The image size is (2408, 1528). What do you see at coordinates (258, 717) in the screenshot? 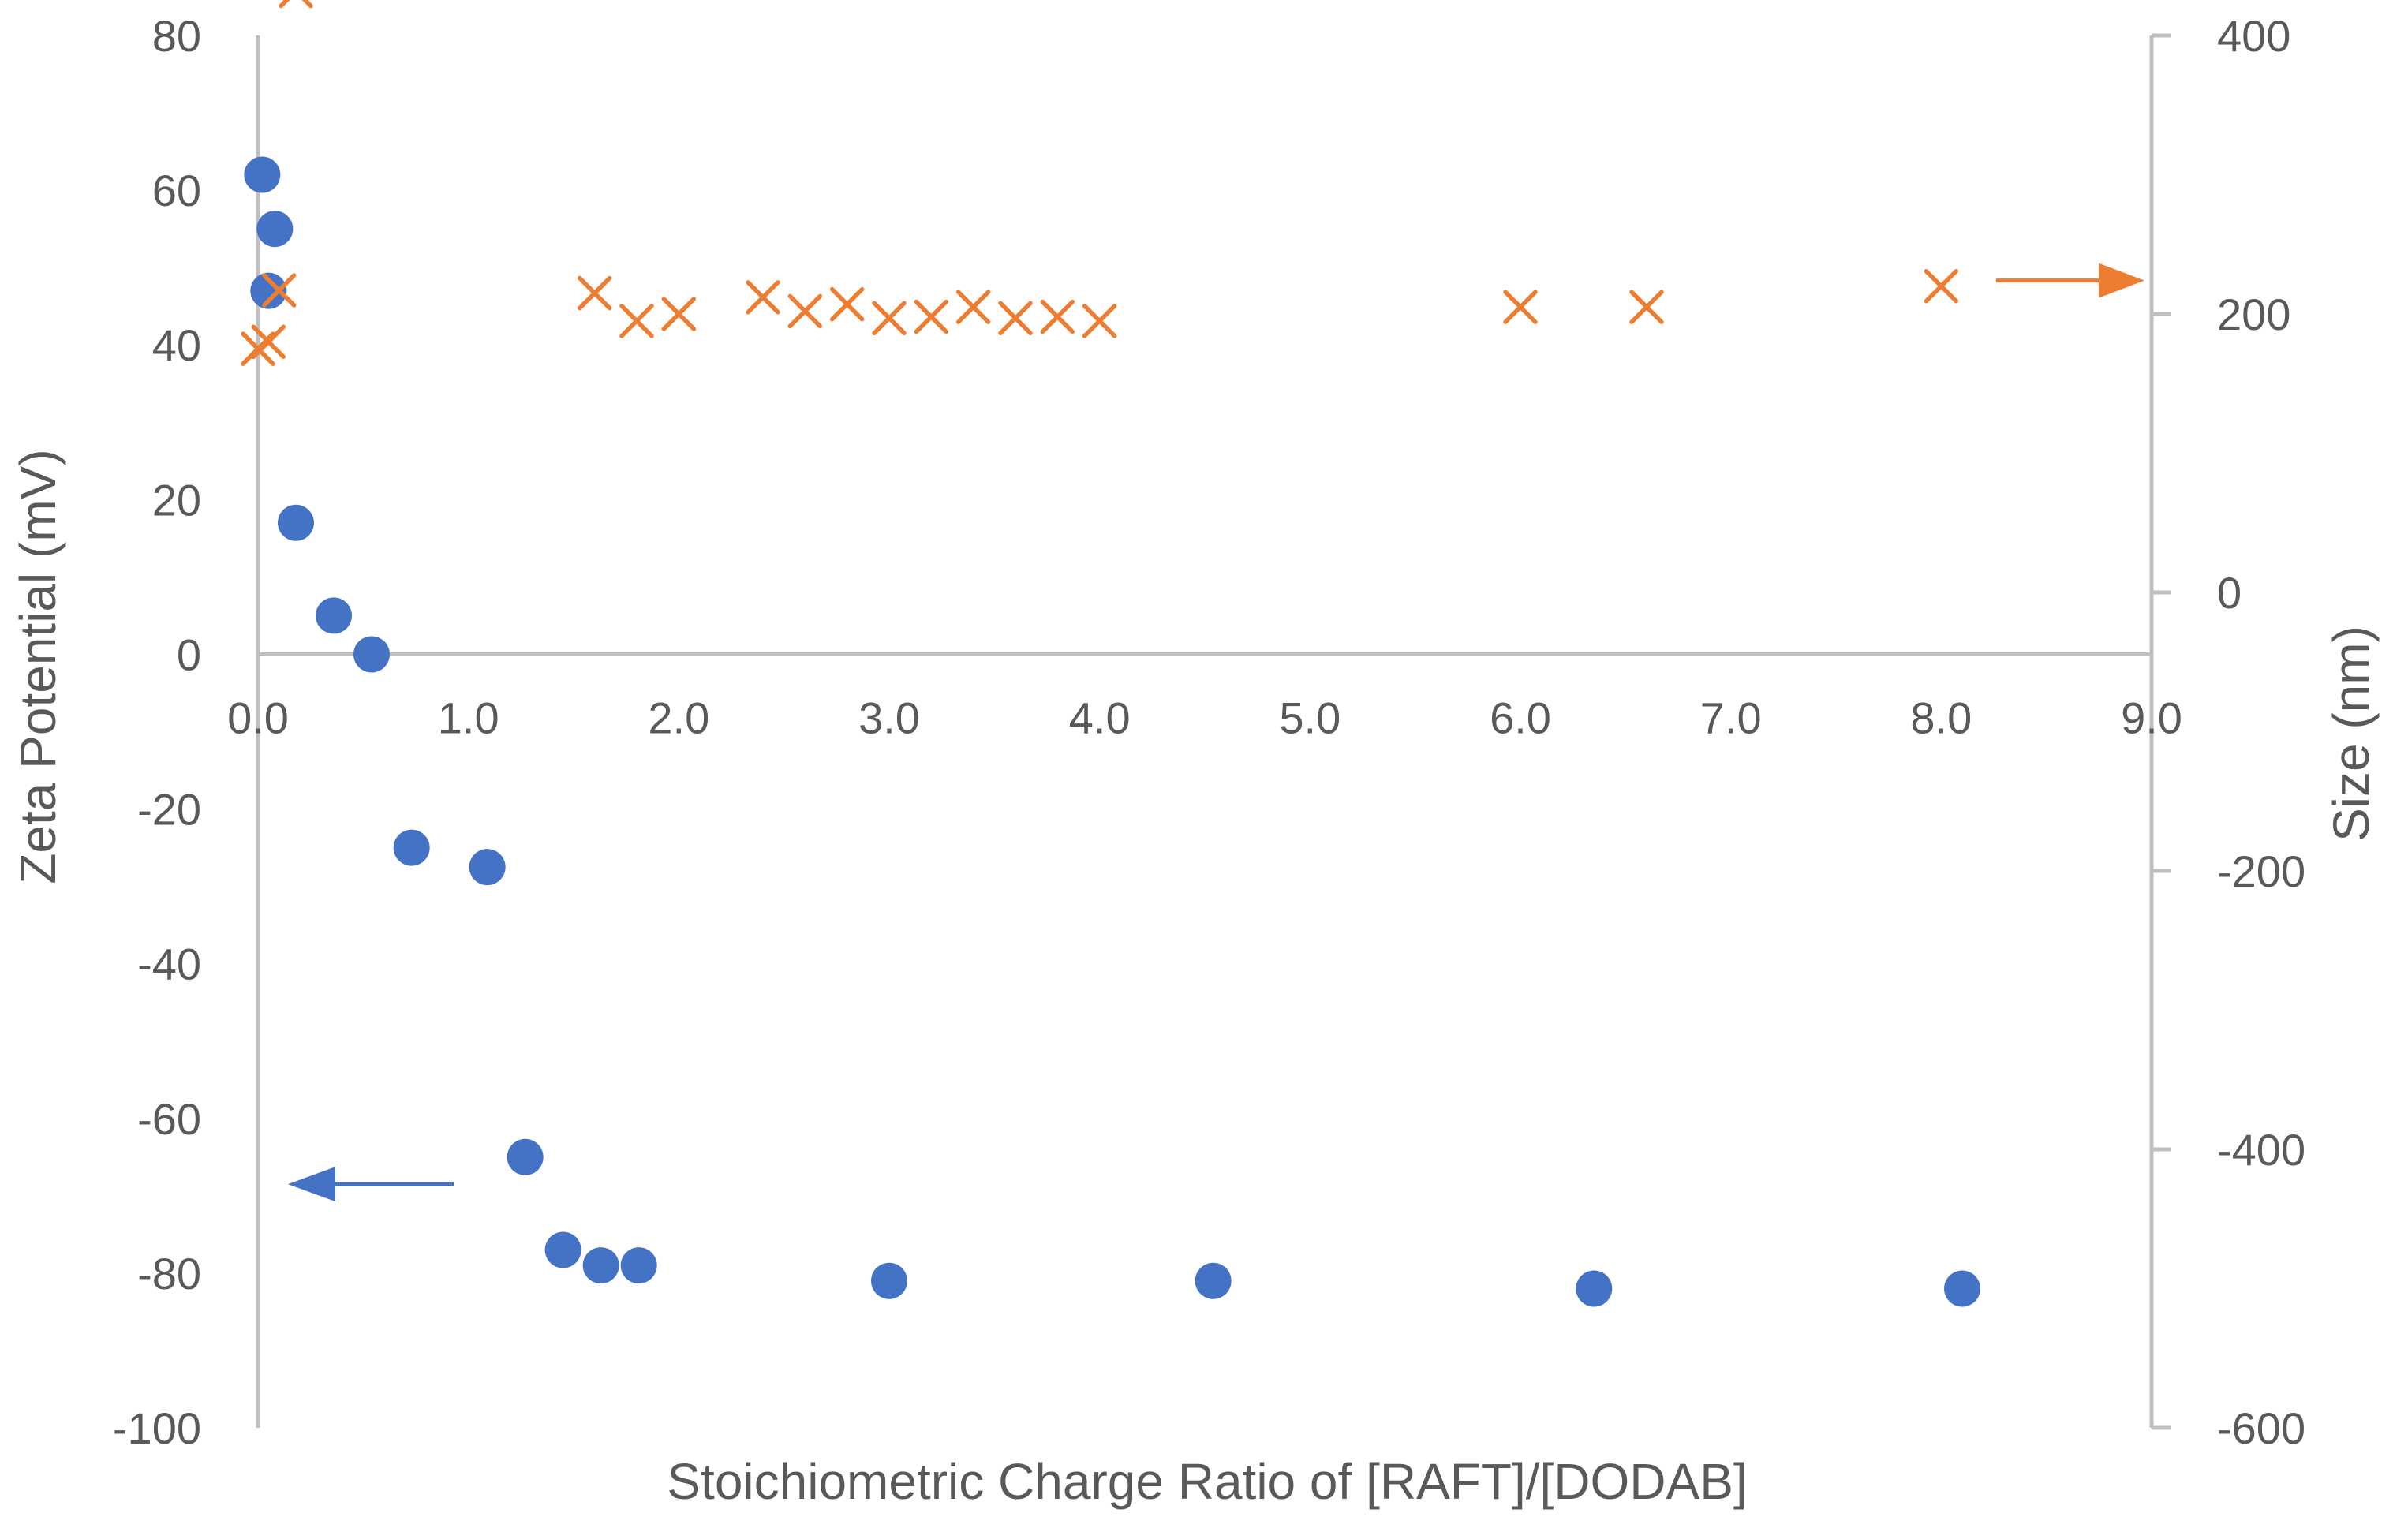
I see `x-tick-label: 0.0` at bounding box center [258, 717].